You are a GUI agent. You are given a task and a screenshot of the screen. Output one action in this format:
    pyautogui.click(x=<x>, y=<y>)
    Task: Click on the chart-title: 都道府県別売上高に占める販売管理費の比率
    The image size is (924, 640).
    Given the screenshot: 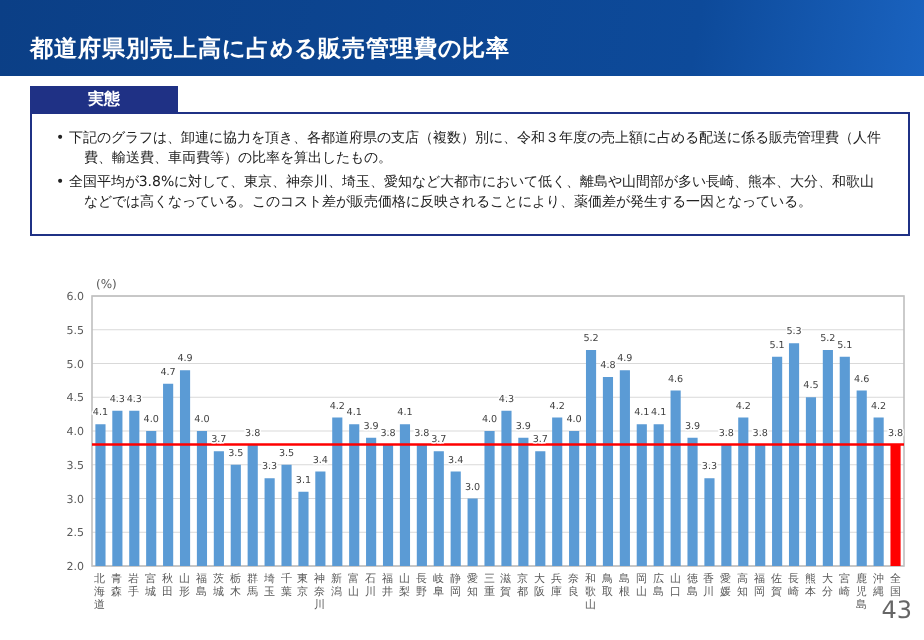 What is the action you would take?
    pyautogui.click(x=270, y=49)
    